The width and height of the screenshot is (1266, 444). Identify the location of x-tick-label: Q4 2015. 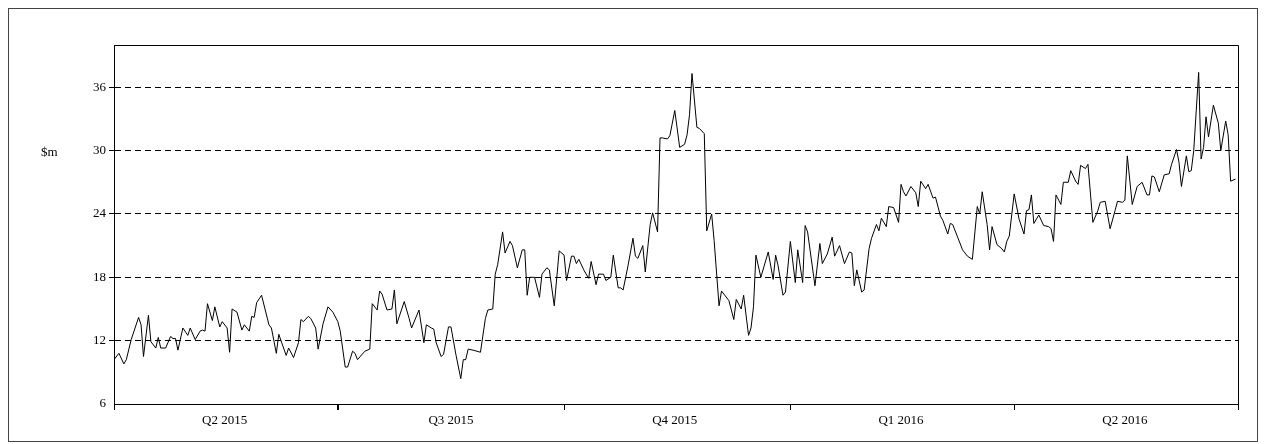
(675, 420).